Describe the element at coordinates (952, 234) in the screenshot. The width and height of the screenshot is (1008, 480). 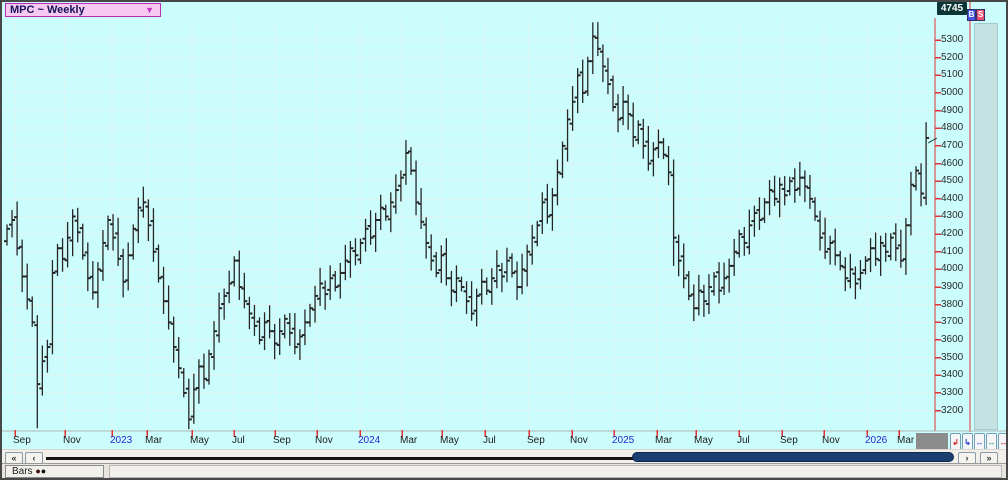
I see `price-axis-label: 4200` at that location.